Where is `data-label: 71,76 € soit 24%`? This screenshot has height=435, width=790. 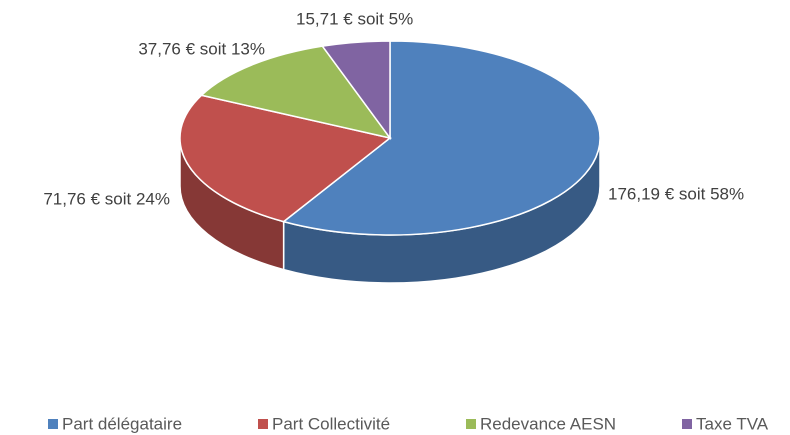
data-label: 71,76 € soit 24% is located at coordinates (106, 198).